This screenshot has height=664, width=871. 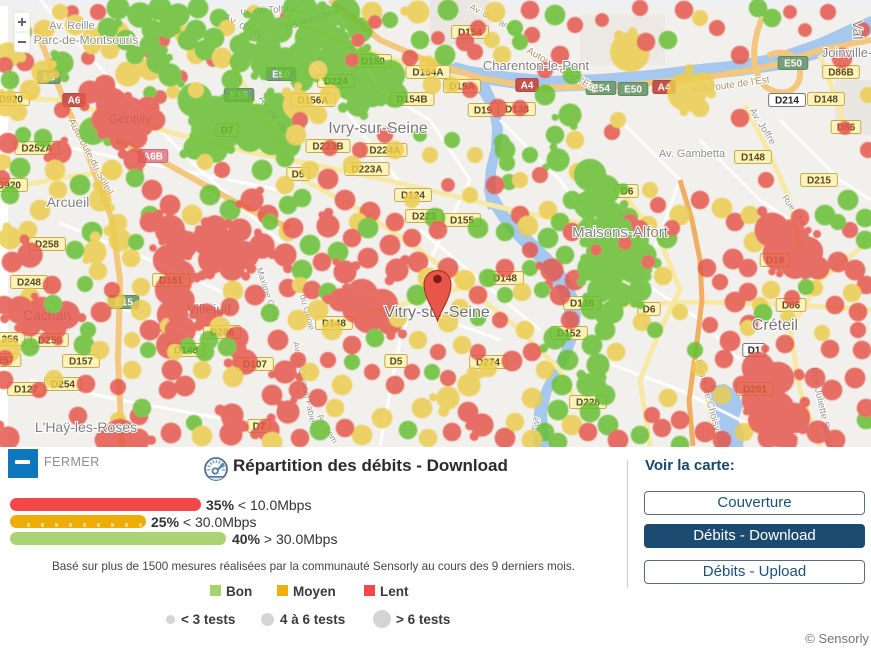 What do you see at coordinates (601, 89) in the screenshot?
I see `svg-text: E54` at bounding box center [601, 89].